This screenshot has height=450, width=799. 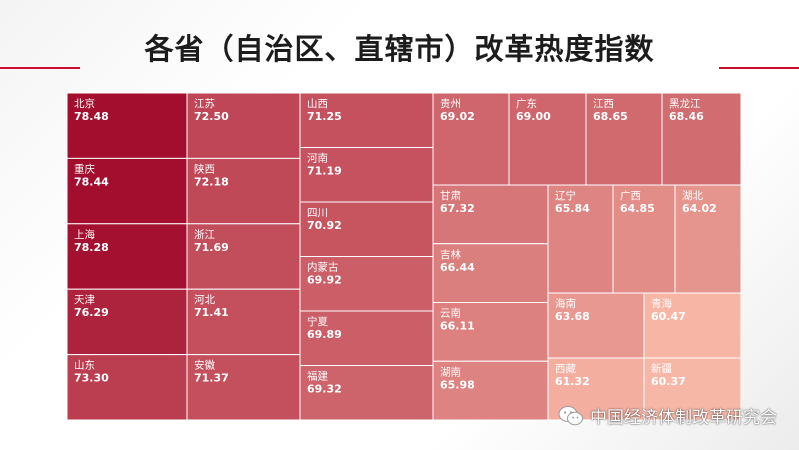 I want to click on treemap-cell-name: 吉林, so click(x=450, y=254).